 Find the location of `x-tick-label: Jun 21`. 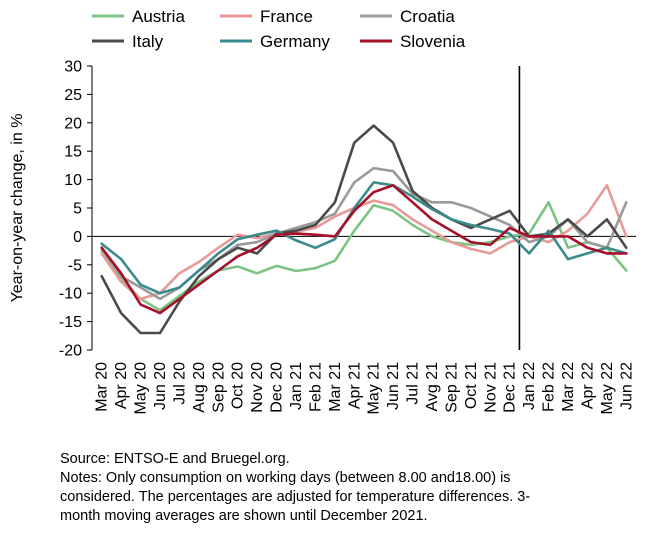

x-tick-label: Jun 21 is located at coordinates (393, 386).